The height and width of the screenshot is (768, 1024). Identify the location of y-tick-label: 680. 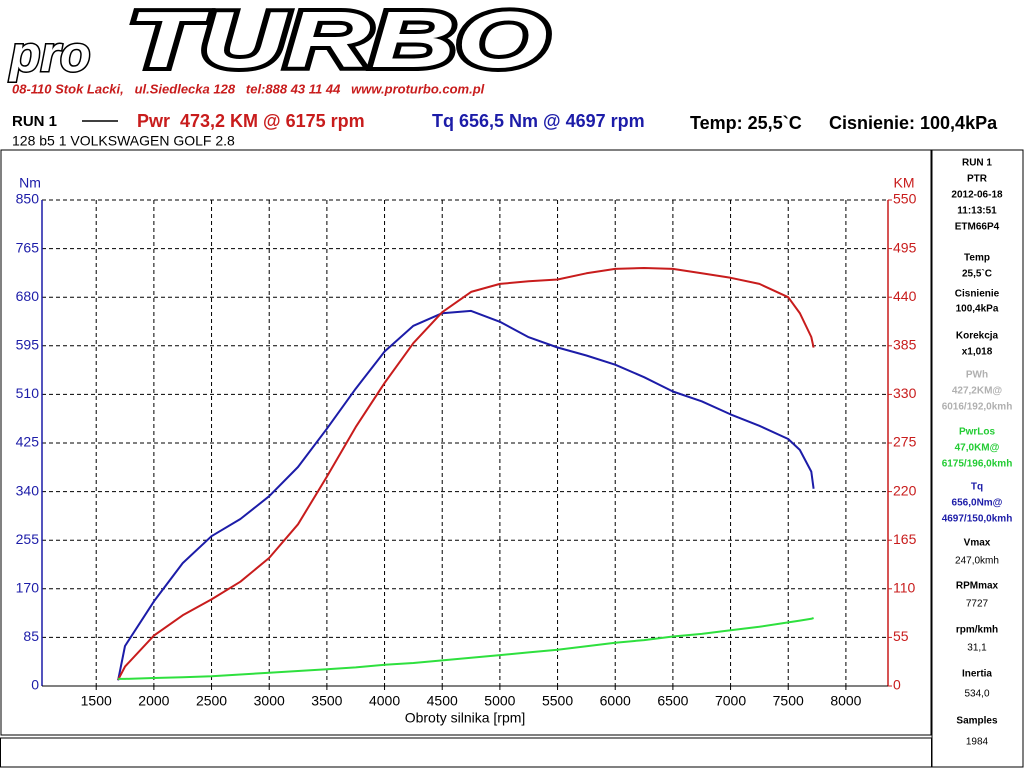
(28, 296).